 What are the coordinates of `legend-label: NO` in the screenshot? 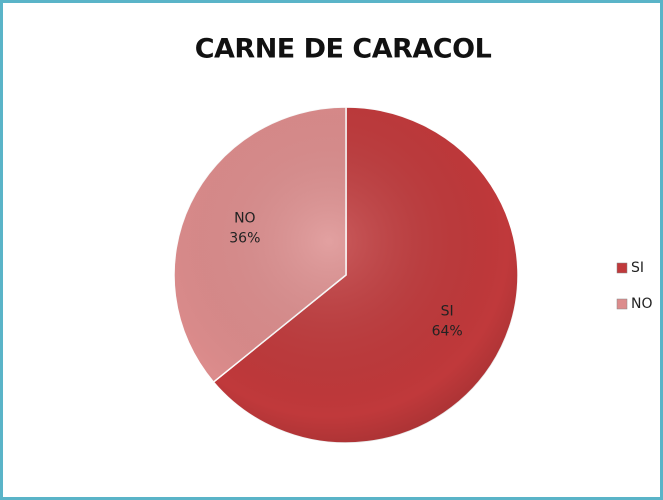 It's located at (642, 304).